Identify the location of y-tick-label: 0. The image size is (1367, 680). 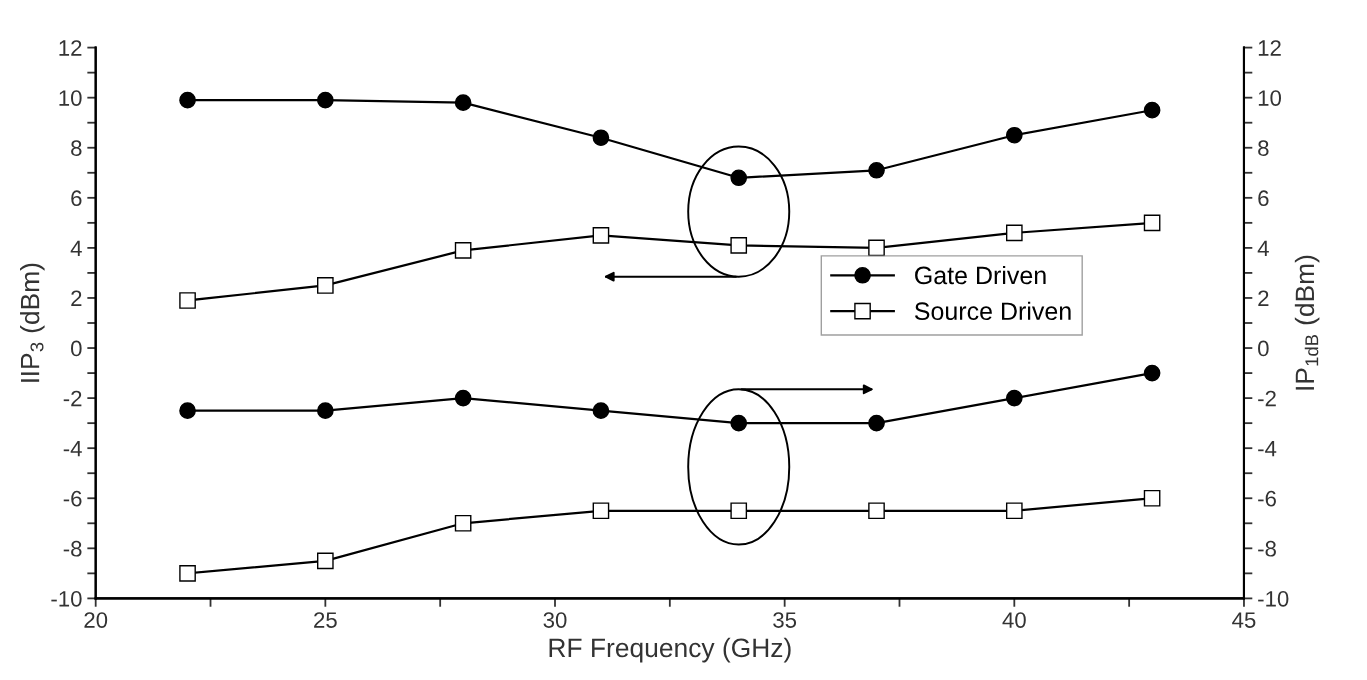
(76, 348).